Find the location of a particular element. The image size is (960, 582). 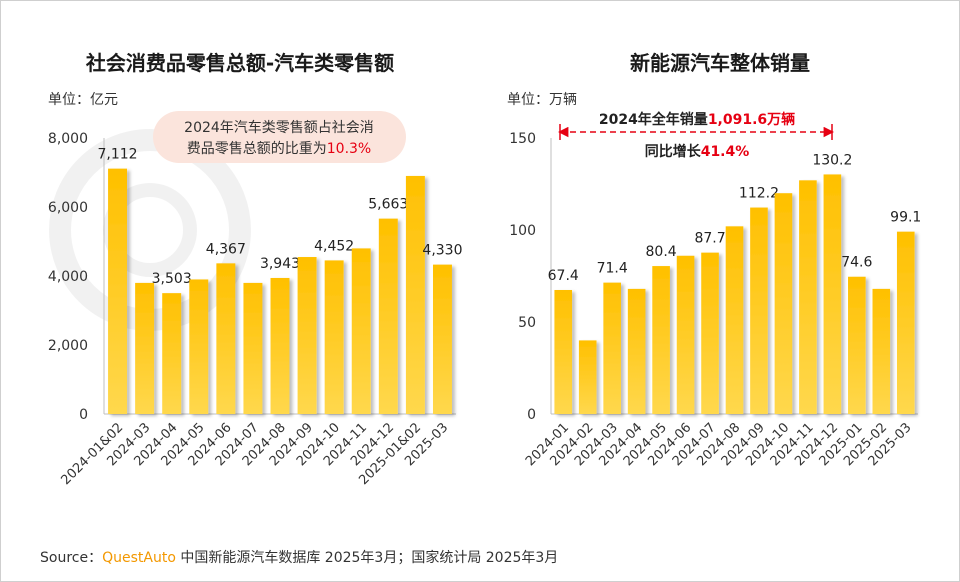

right-data-label: 80.4 is located at coordinates (661, 252).